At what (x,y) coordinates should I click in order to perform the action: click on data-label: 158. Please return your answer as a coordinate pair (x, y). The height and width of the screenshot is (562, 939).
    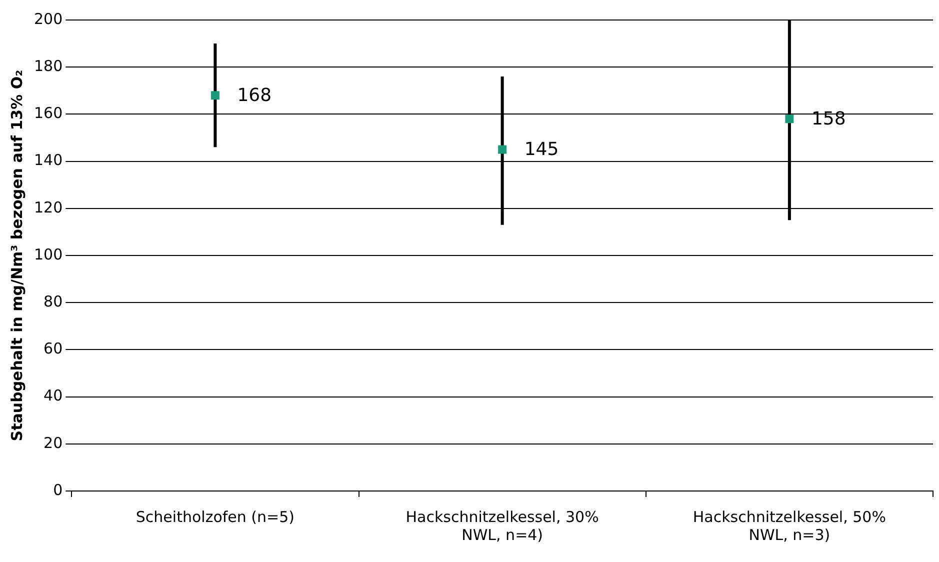
    Looking at the image, I should click on (828, 119).